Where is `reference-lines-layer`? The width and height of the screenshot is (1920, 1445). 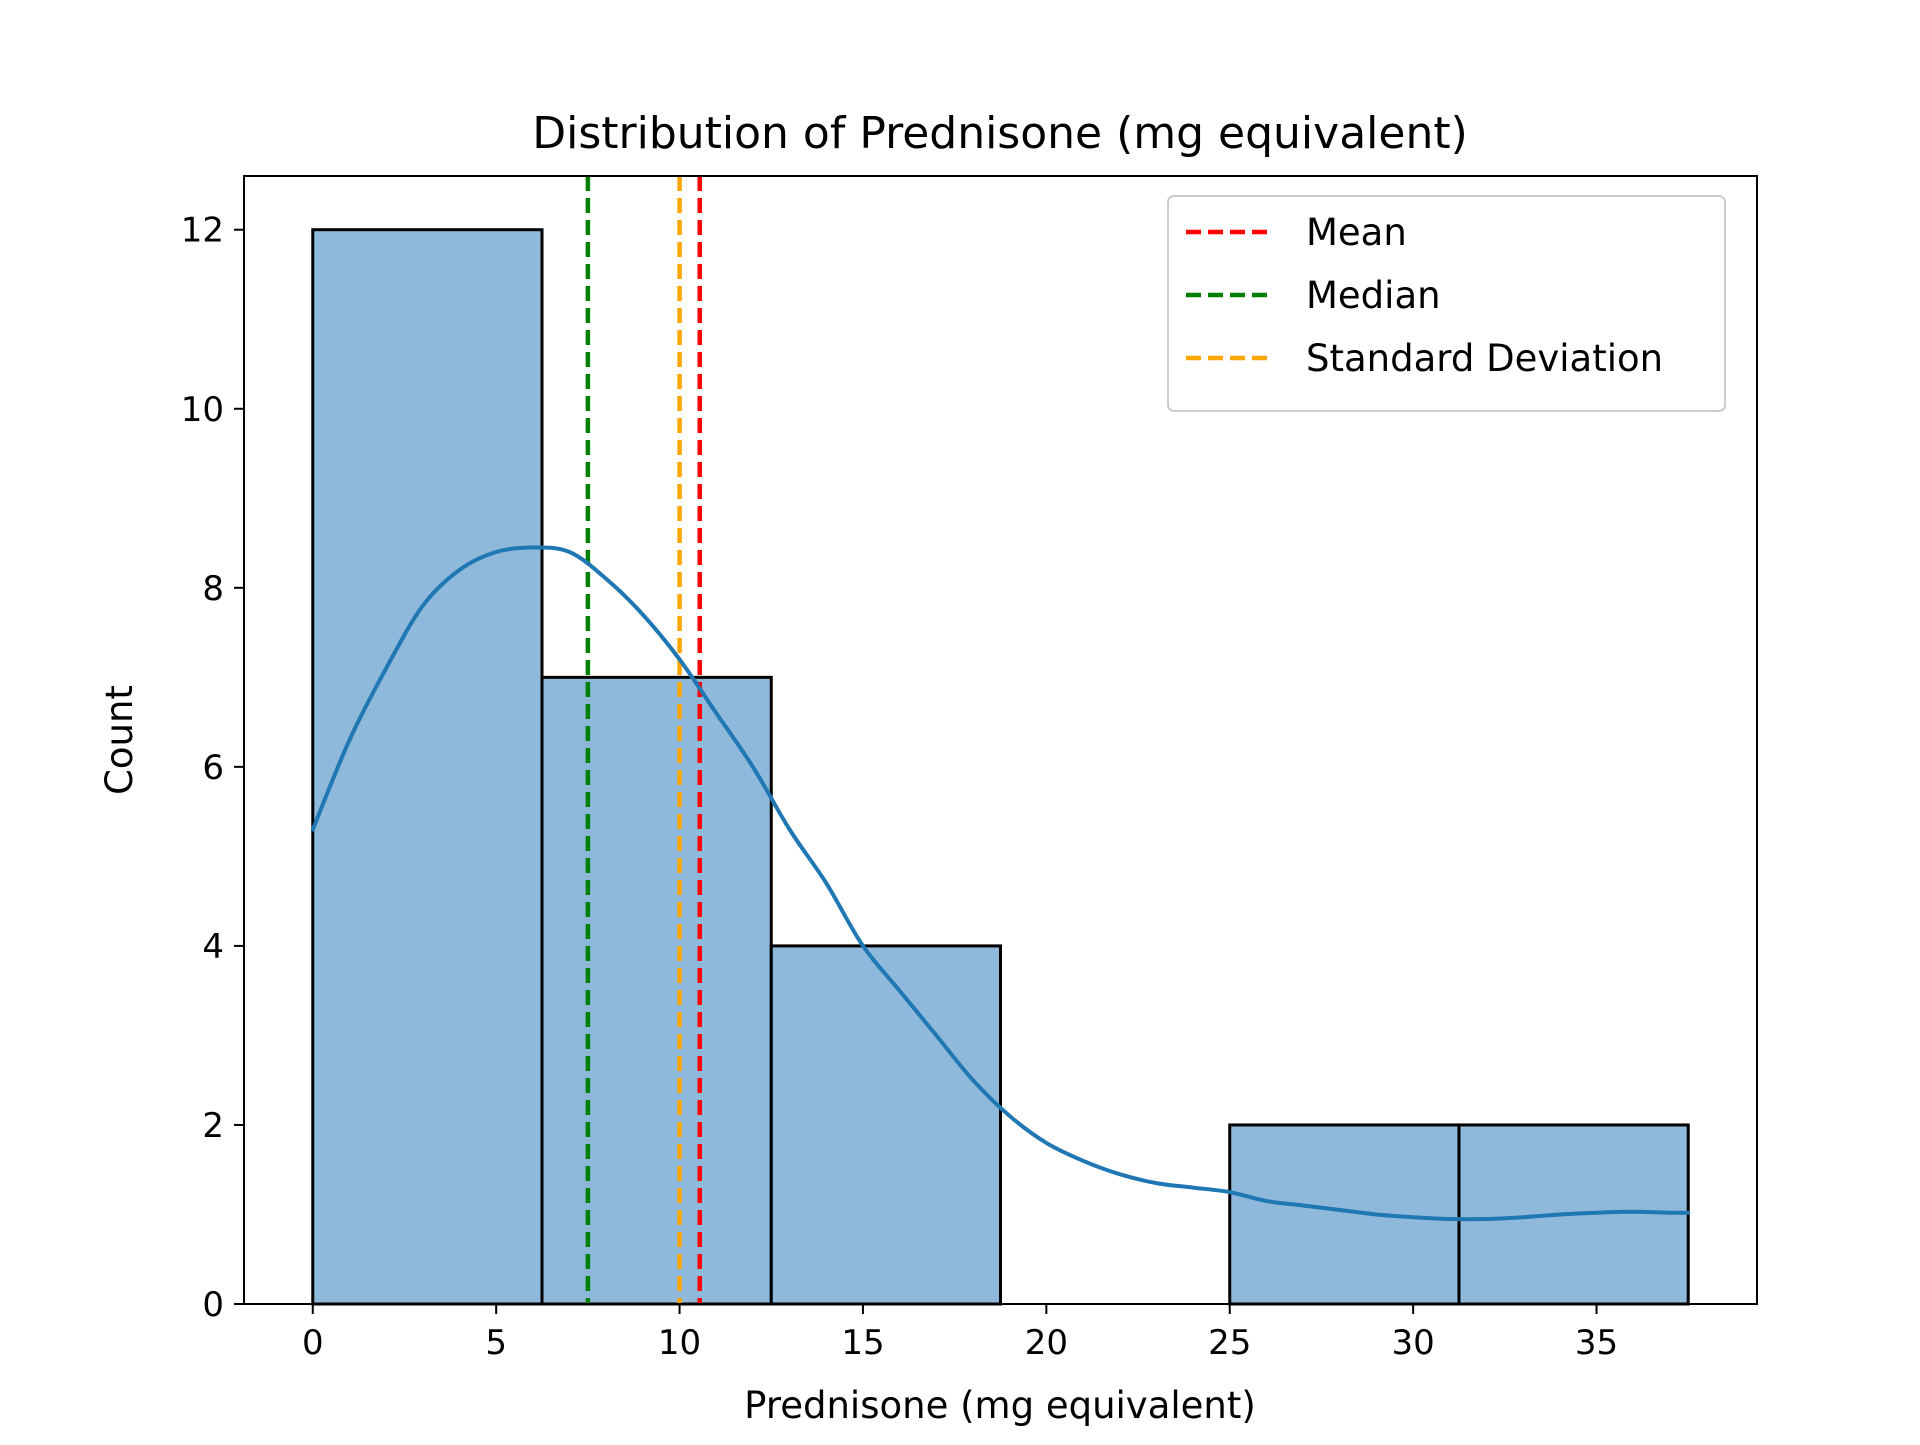 reference-lines-layer is located at coordinates (643, 740).